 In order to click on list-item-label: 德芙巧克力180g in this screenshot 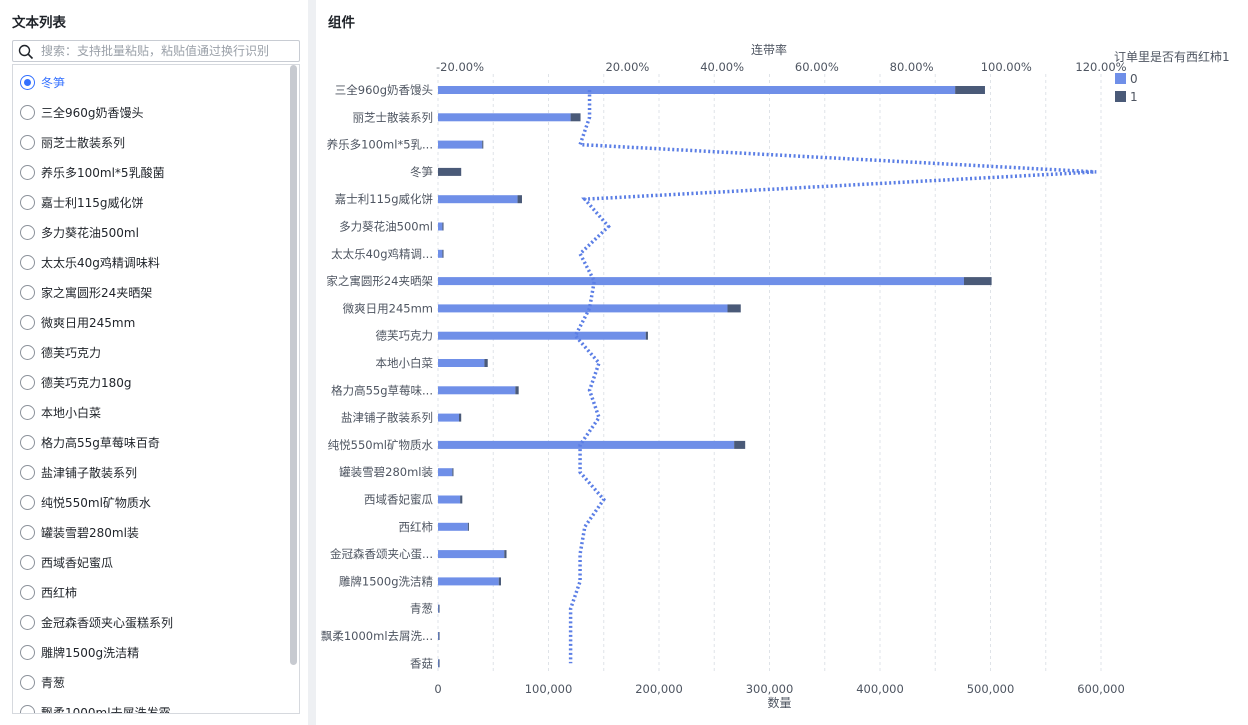, I will do `click(86, 382)`.